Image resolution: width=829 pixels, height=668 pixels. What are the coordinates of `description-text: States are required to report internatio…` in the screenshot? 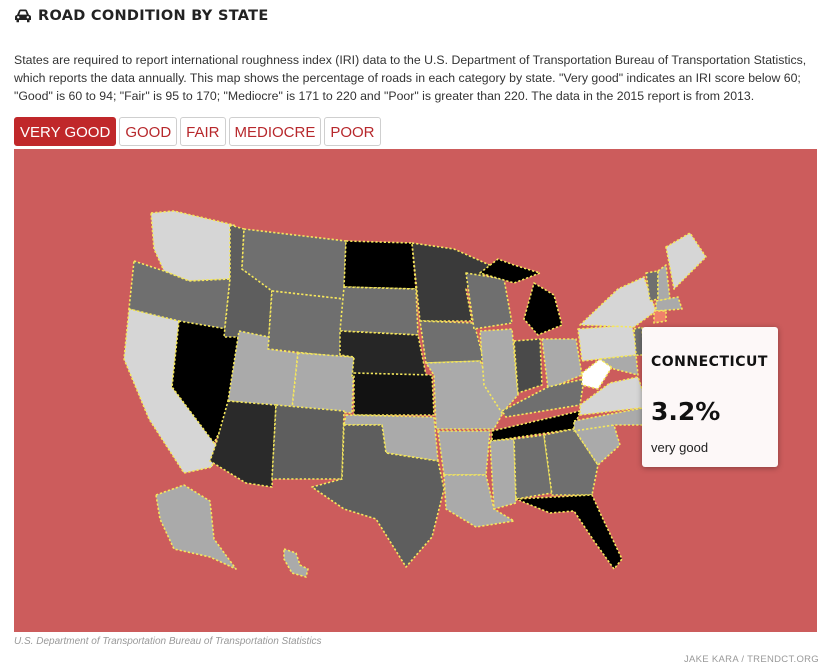 It's located at (410, 78).